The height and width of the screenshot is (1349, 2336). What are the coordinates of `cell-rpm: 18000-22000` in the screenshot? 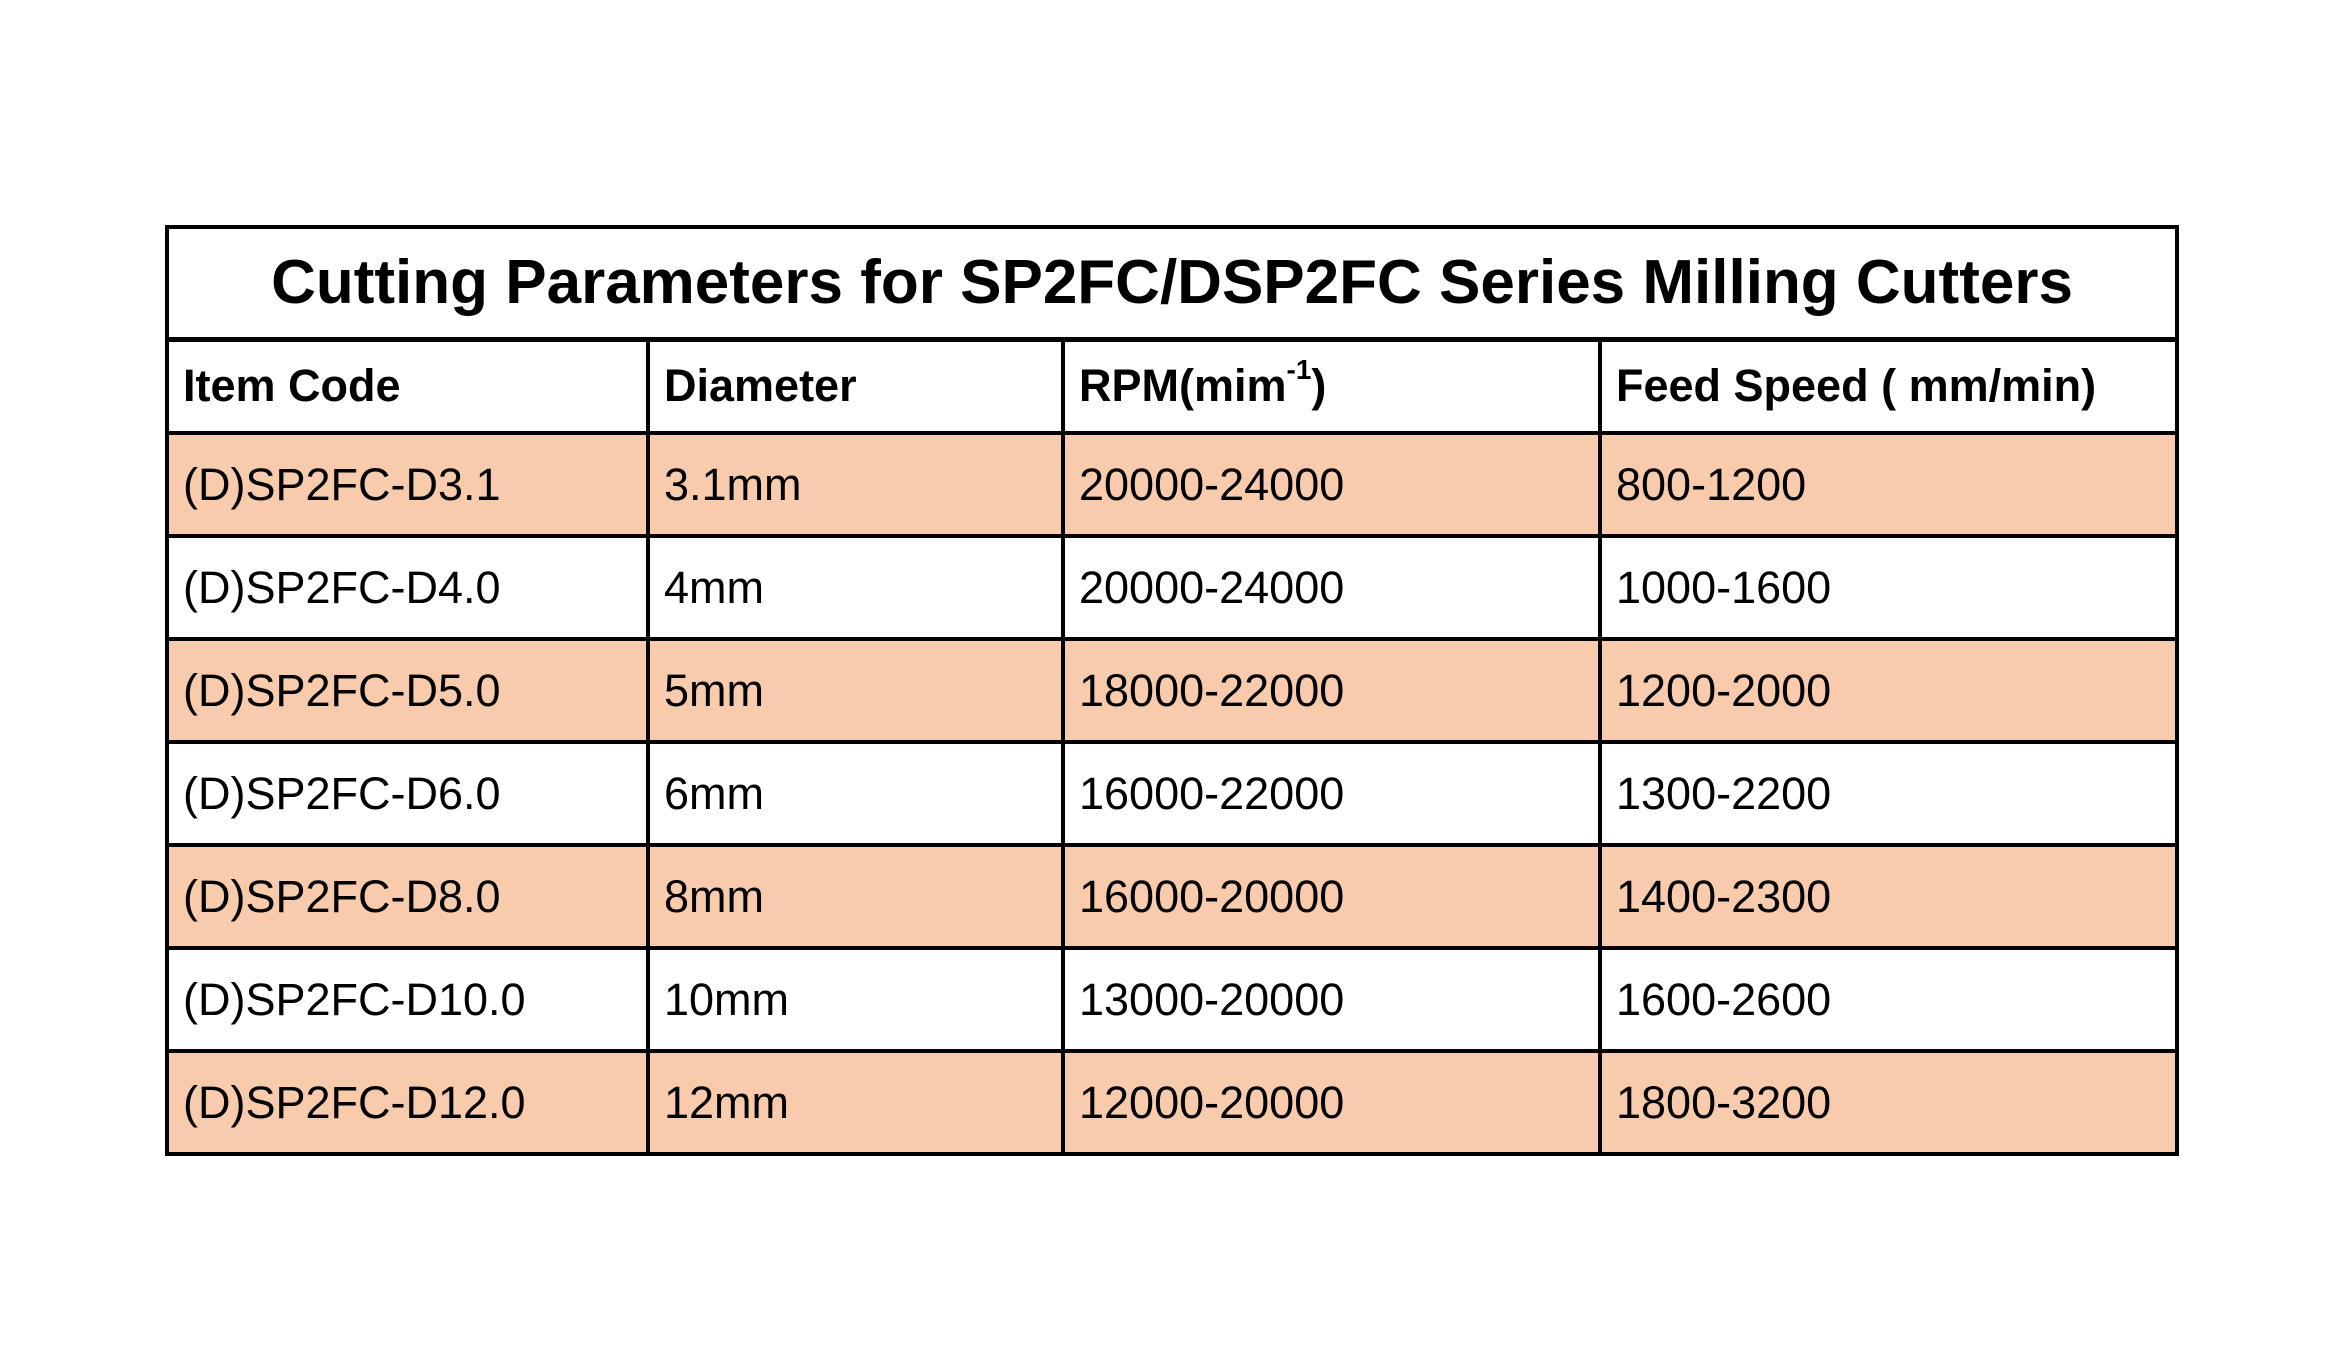 It's located at (1331, 690).